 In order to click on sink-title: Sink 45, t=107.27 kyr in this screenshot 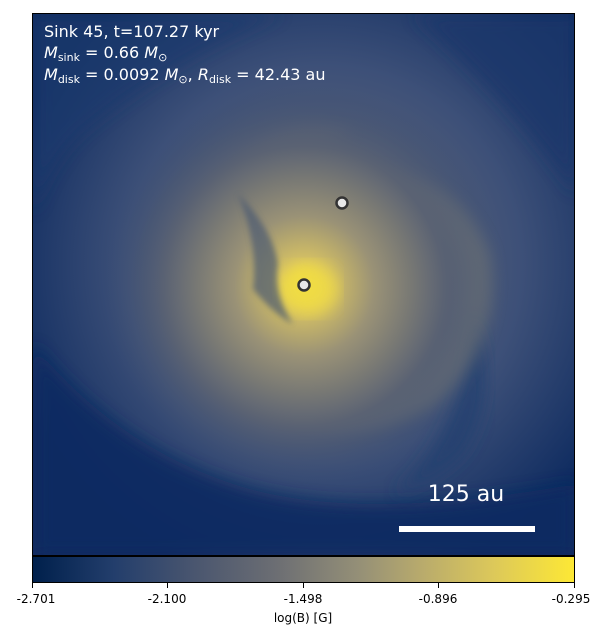, I will do `click(131, 31)`.